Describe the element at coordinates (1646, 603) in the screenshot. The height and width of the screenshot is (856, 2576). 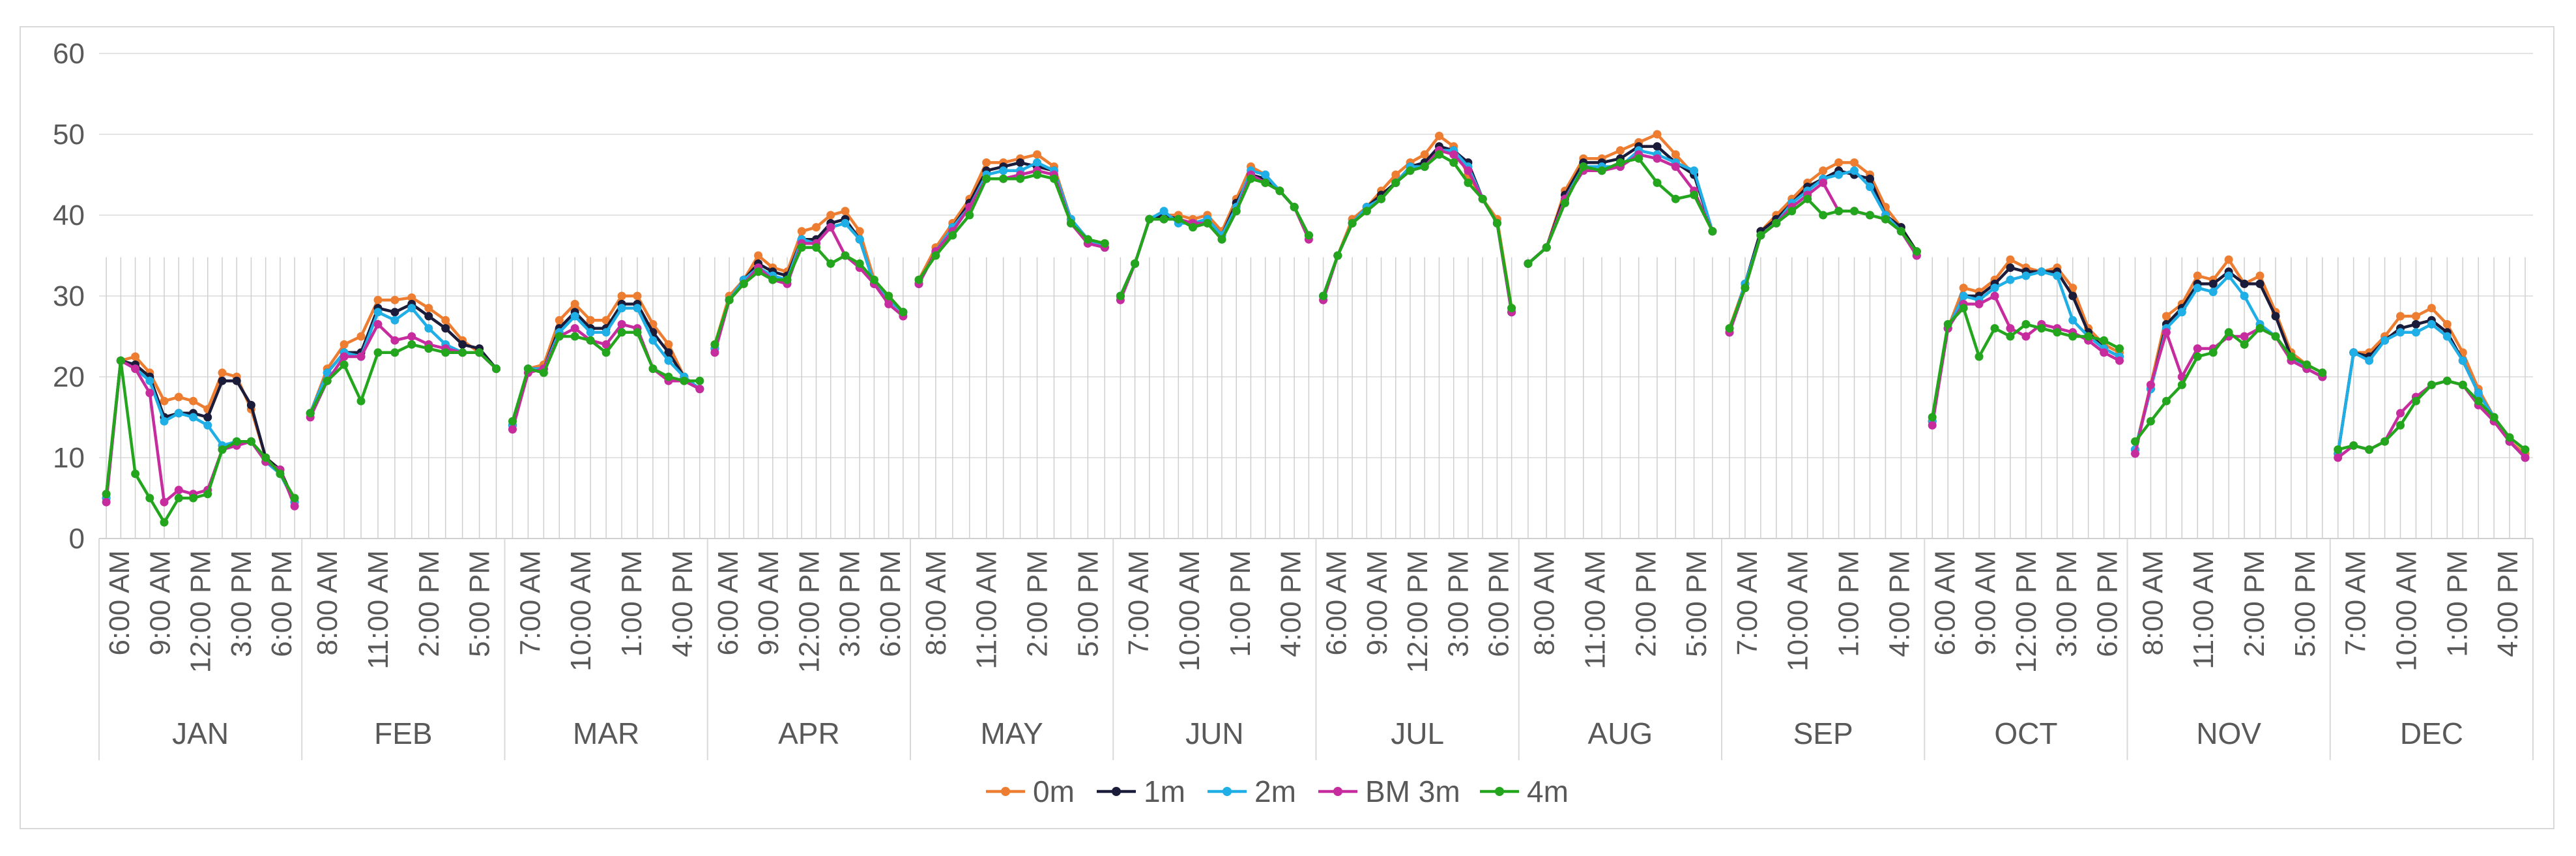
I see `x-tick-label: 2:00 PM` at that location.